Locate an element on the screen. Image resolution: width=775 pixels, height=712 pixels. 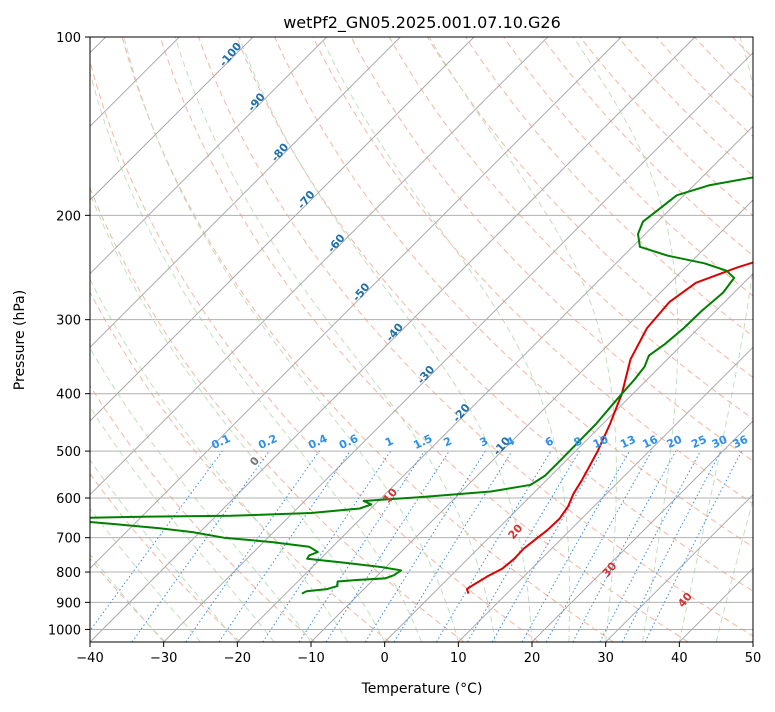
y-tick-label: 1000 is located at coordinates (64, 630).